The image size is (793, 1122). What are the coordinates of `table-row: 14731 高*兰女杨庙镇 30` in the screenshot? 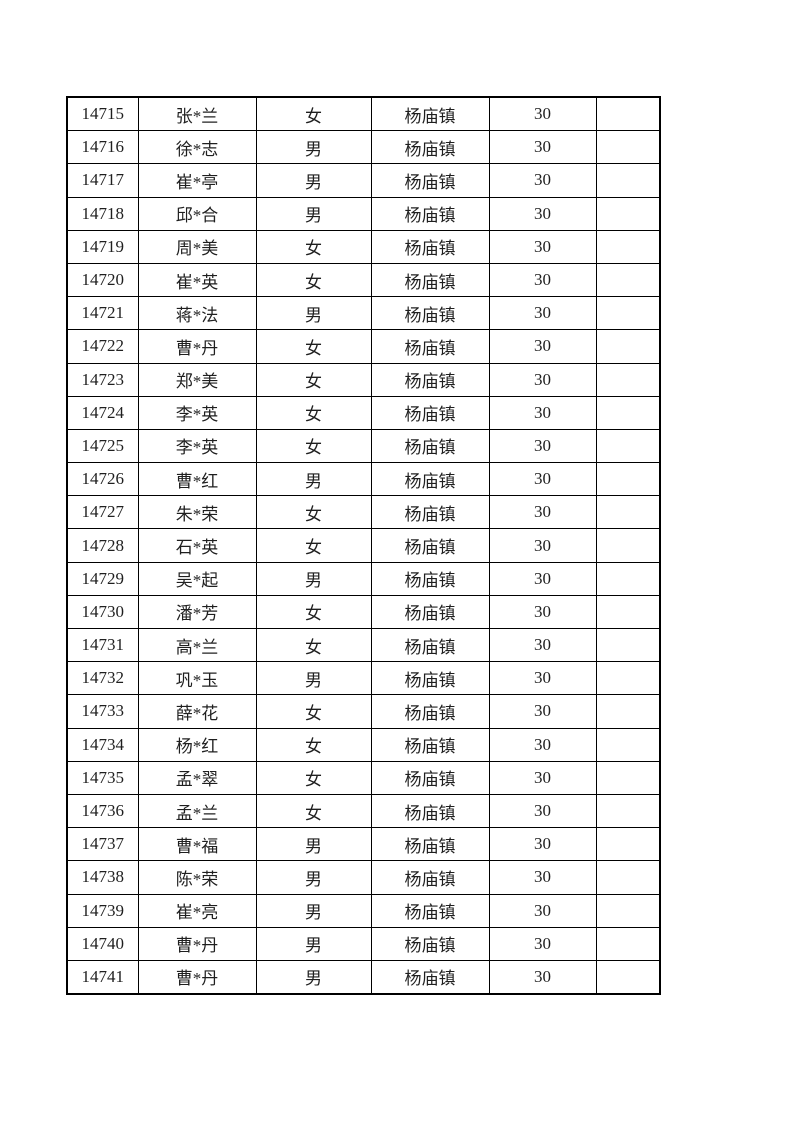 It's located at (363, 645).